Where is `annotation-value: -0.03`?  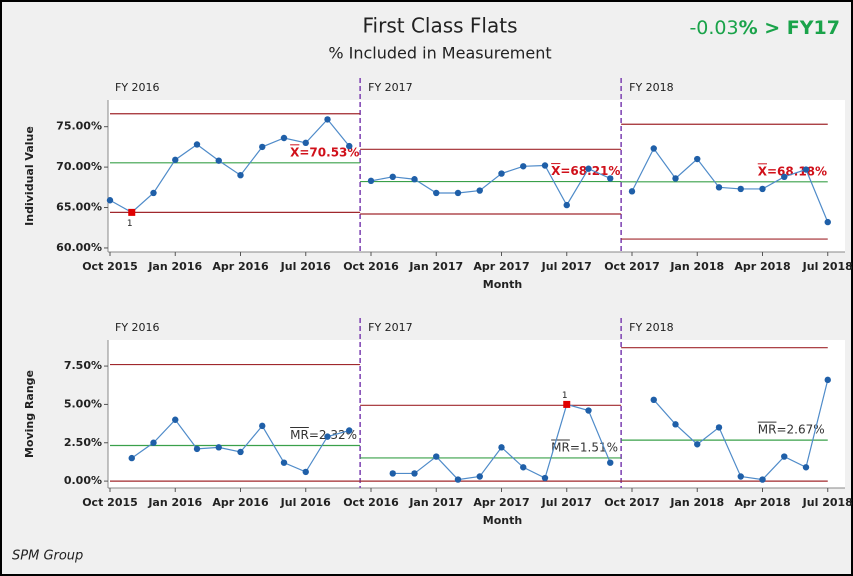 annotation-value: -0.03 is located at coordinates (713, 28).